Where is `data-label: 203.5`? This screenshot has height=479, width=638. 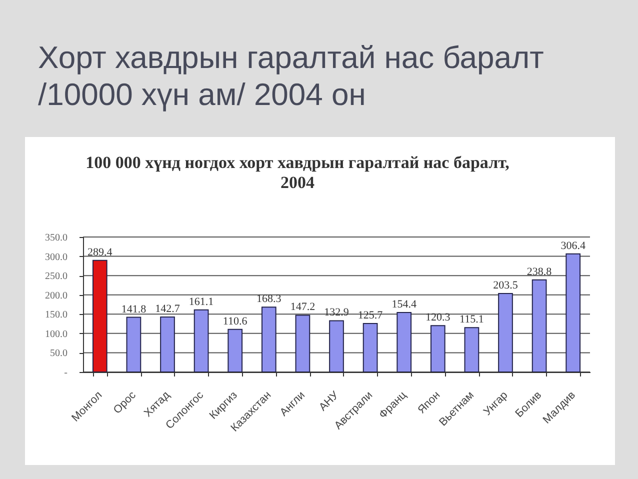
data-label: 203.5 is located at coordinates (505, 286).